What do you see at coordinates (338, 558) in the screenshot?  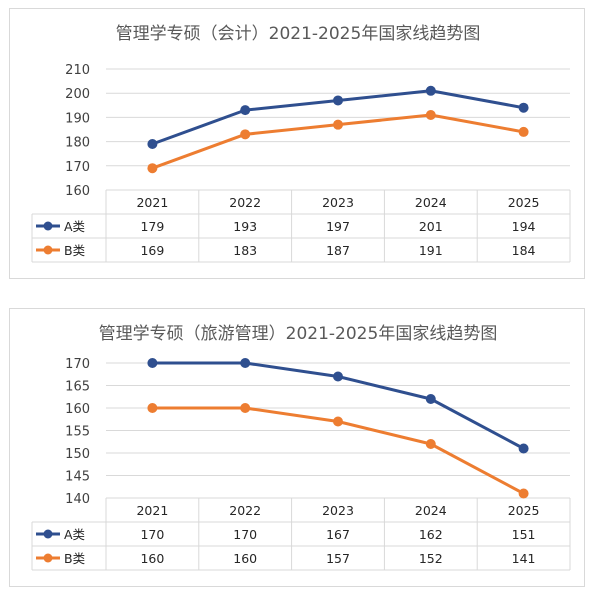 I see `table-value: 157` at bounding box center [338, 558].